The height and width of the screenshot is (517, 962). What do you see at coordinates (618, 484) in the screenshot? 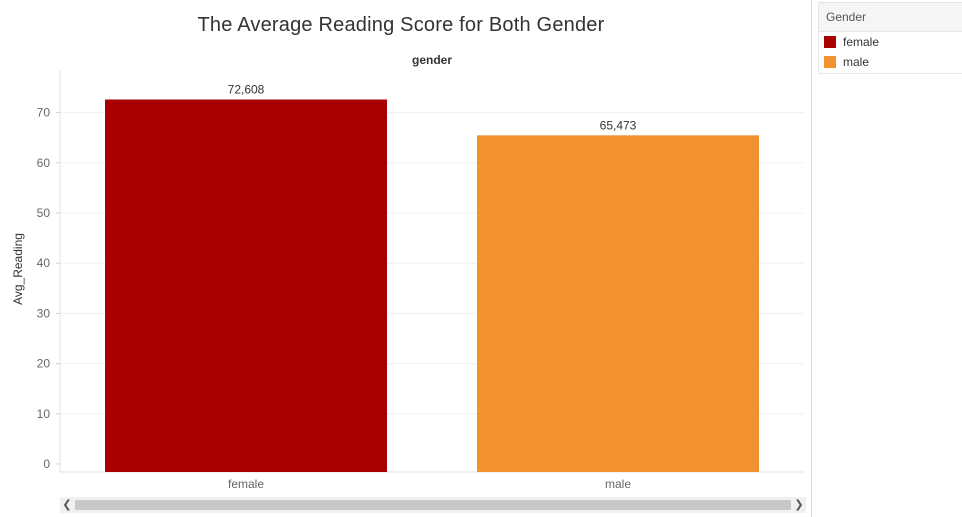
I see `x-tick-label-male: male` at bounding box center [618, 484].